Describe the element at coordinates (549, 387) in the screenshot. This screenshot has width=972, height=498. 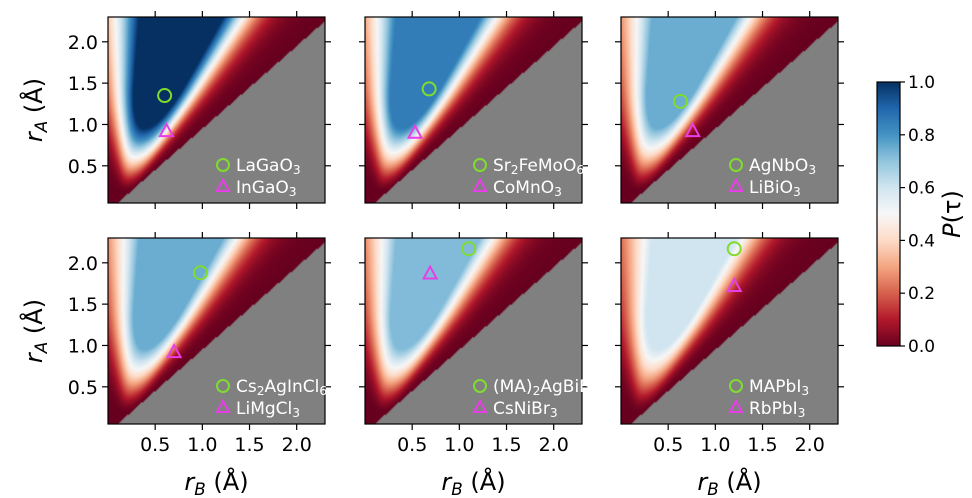
I see `legend-circle-label: (MA)2AgBiBr6` at that location.